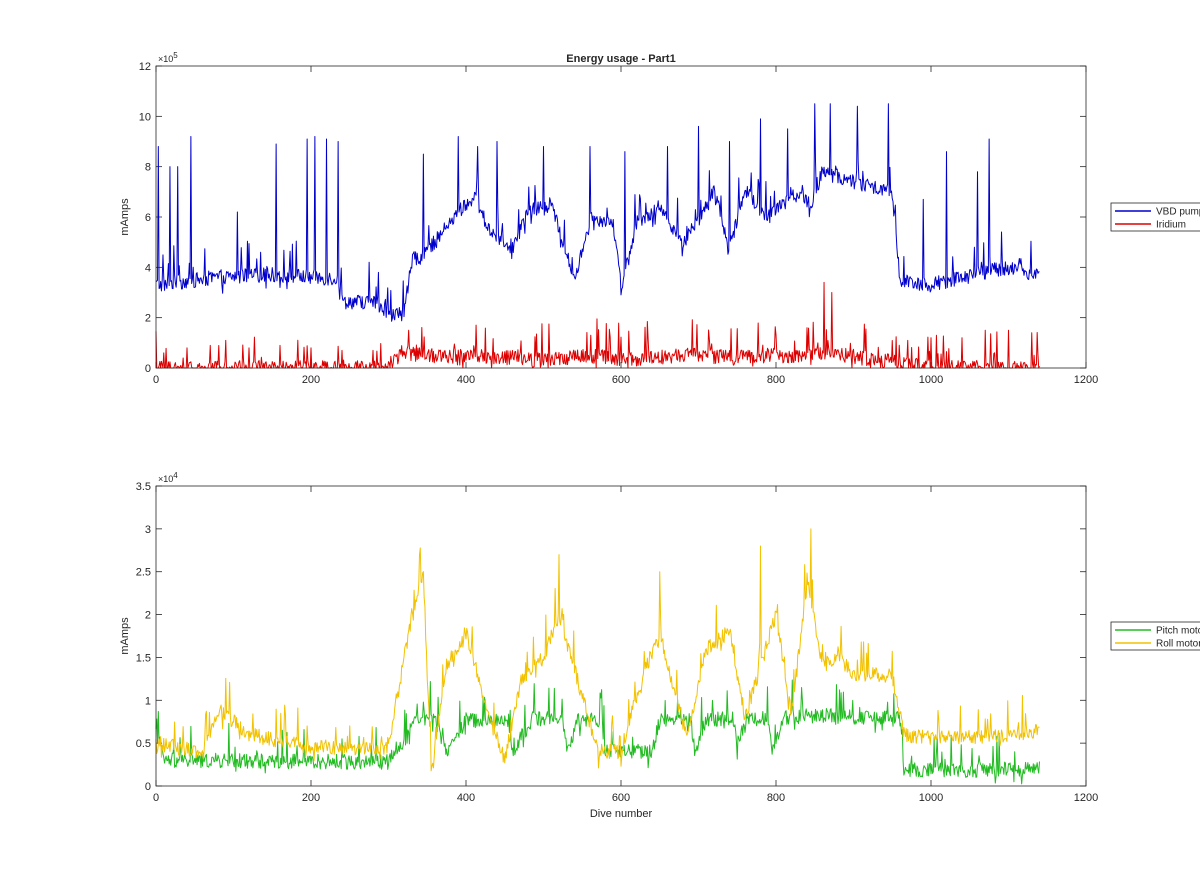 The height and width of the screenshot is (885, 1200). Describe the element at coordinates (168, 477) in the screenshot. I see `y-exponent-label: ×10⁴` at that location.